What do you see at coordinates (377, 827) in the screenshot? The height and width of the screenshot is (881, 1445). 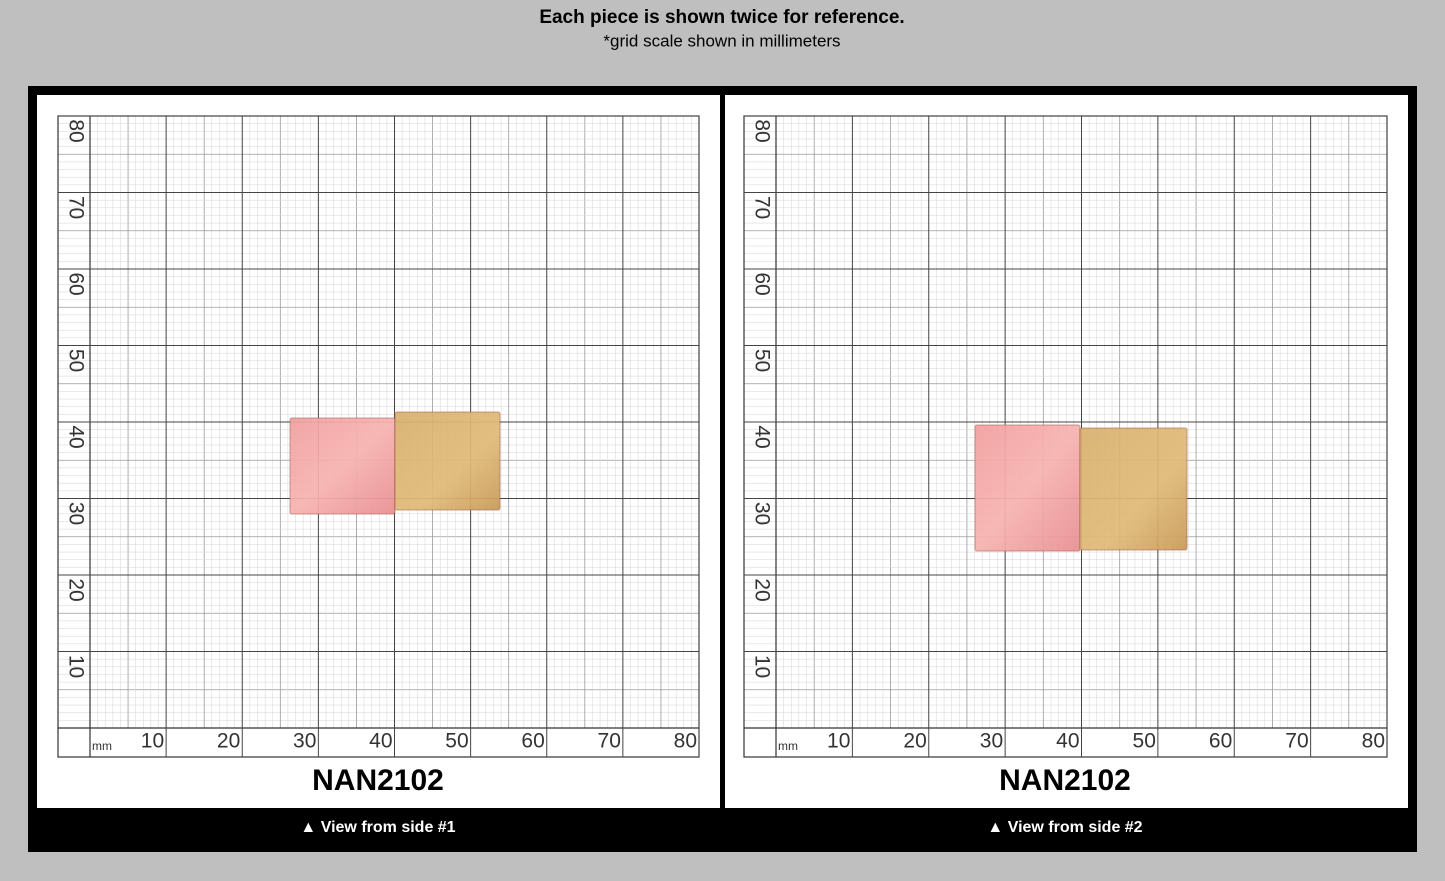 I see `caption: ▲ View from side #1` at bounding box center [377, 827].